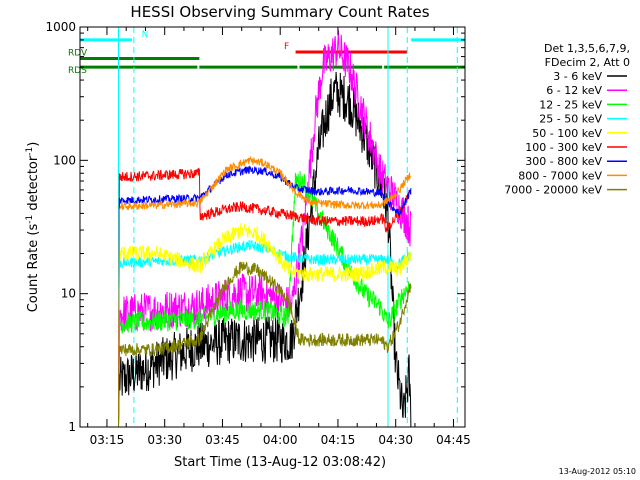 This screenshot has width=640, height=480. I want to click on flag-label-rds: RDS, so click(77, 71).